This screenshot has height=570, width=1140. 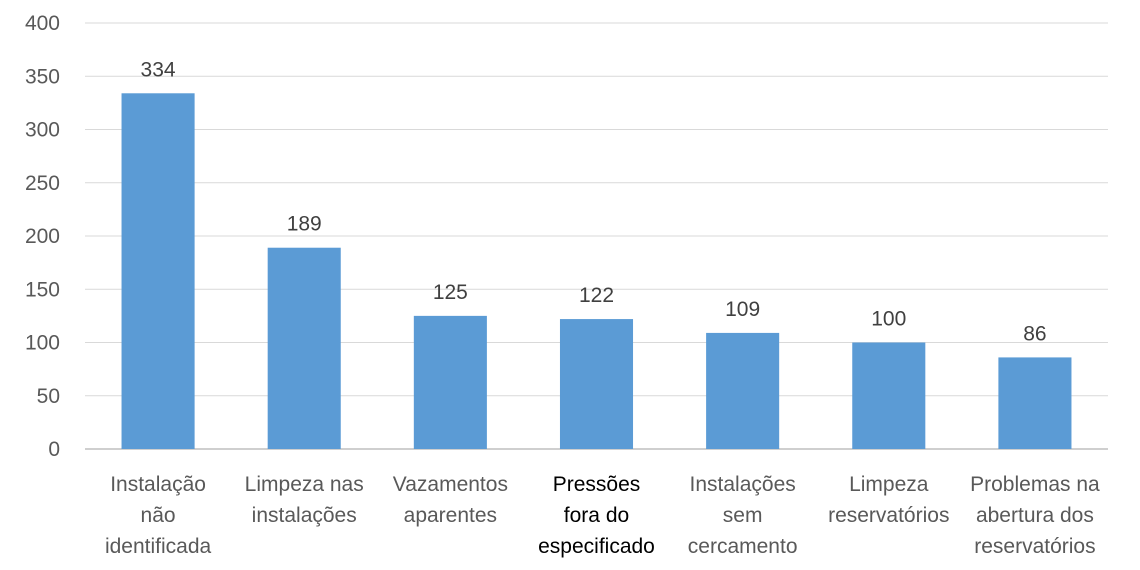 What do you see at coordinates (596, 295) in the screenshot?
I see `data-label: 122` at bounding box center [596, 295].